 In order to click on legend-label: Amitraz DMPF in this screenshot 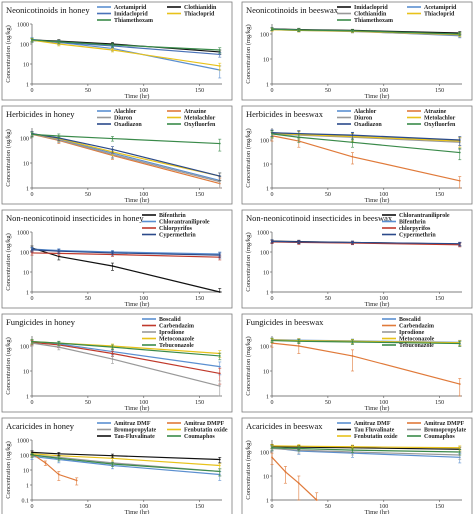, I will do `click(204, 424)`.